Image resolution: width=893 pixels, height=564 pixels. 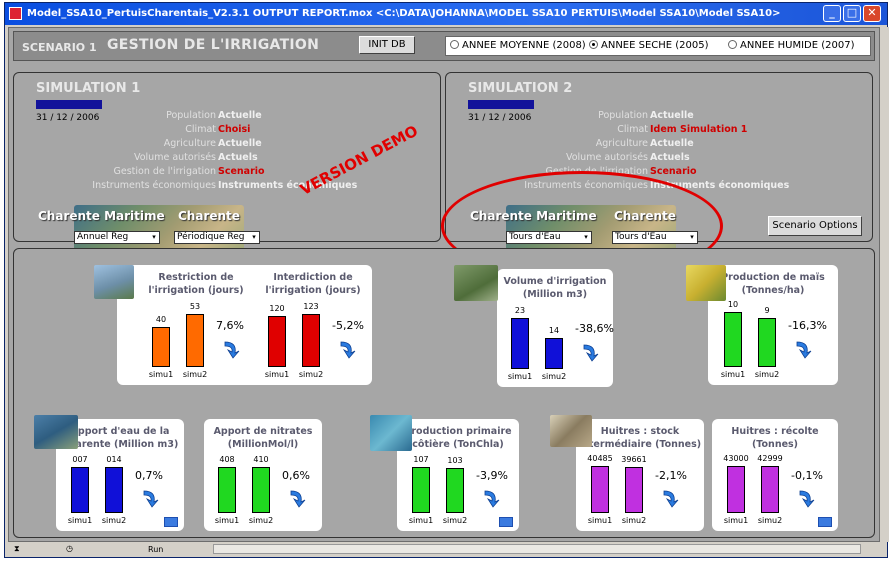 What do you see at coordinates (555, 281) in the screenshot?
I see `card-title: Volume d'irrigation` at bounding box center [555, 281].